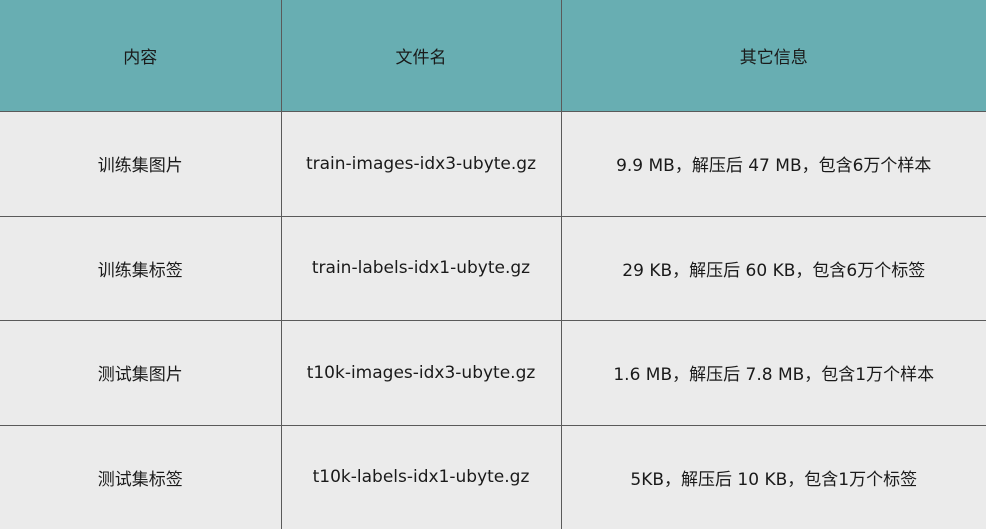 This screenshot has width=986, height=529. Describe the element at coordinates (773, 164) in the screenshot. I see `cell-other-info: 9.9 MB，解压后 47 MB，包含6万个样本` at that location.